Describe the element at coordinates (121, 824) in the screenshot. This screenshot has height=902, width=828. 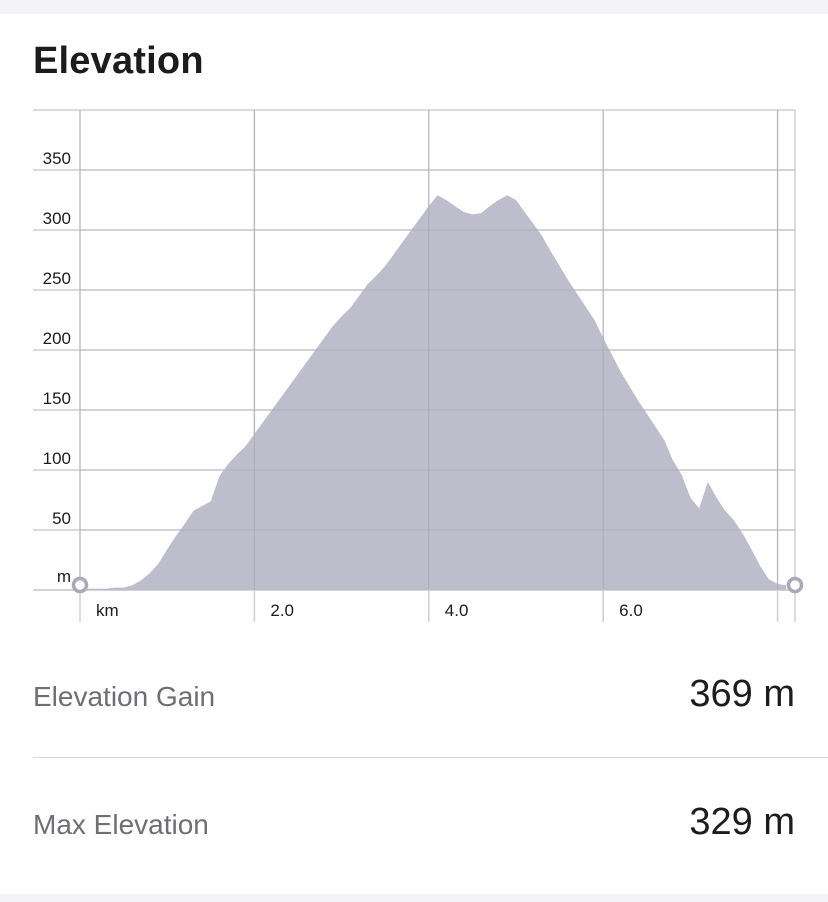
I see `max-elevation-label: Max Elevation` at that location.